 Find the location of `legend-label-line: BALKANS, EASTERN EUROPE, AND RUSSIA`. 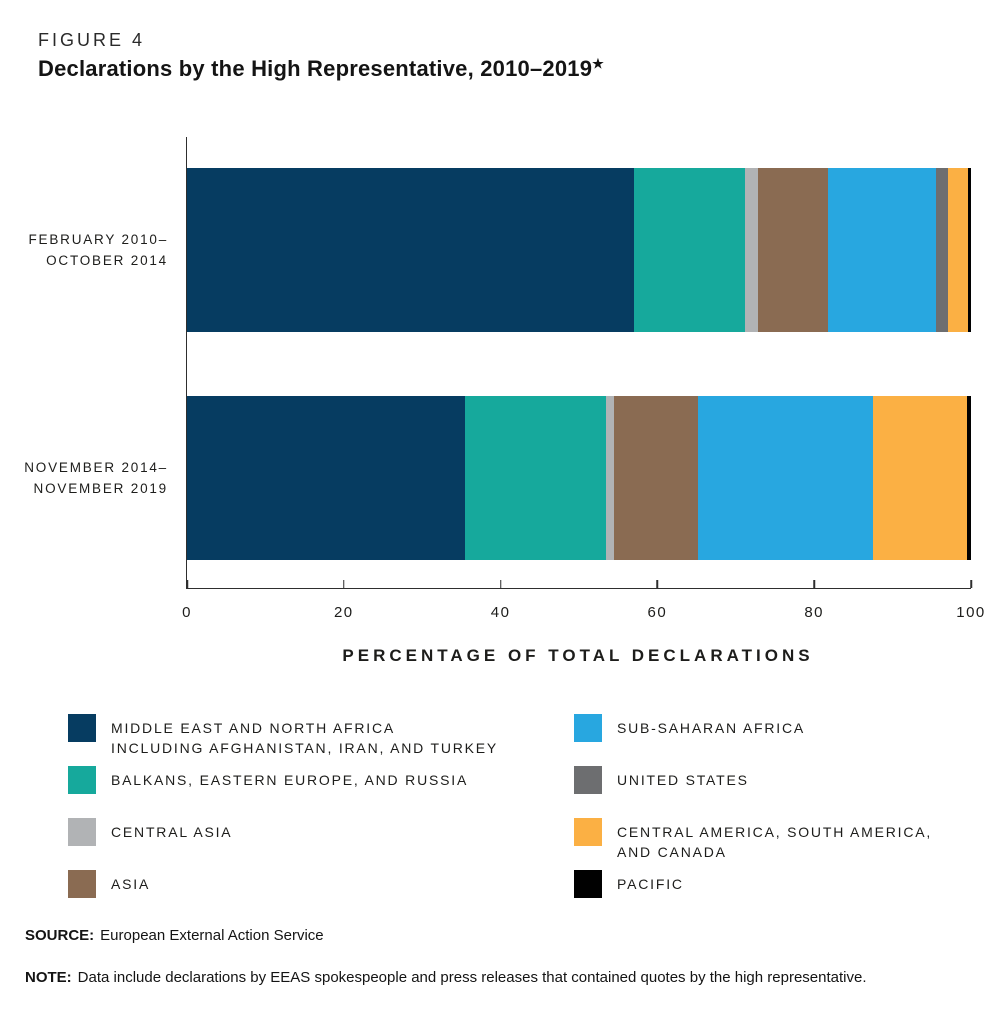

legend-label-line: BALKANS, EASTERN EUROPE, AND RUSSIA is located at coordinates (290, 780).